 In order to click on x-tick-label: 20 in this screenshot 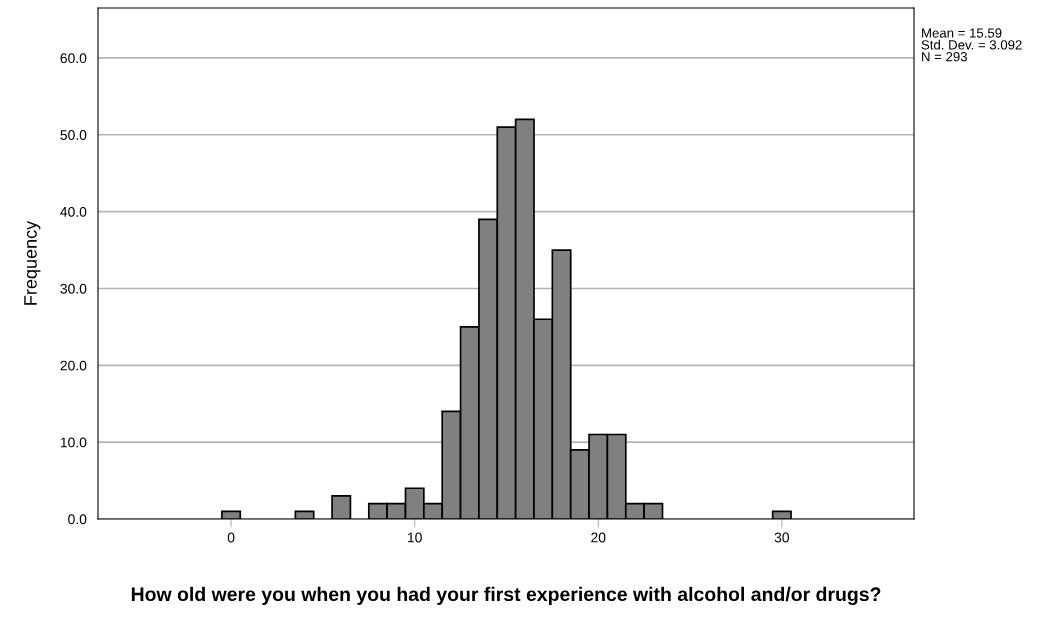, I will do `click(598, 537)`.